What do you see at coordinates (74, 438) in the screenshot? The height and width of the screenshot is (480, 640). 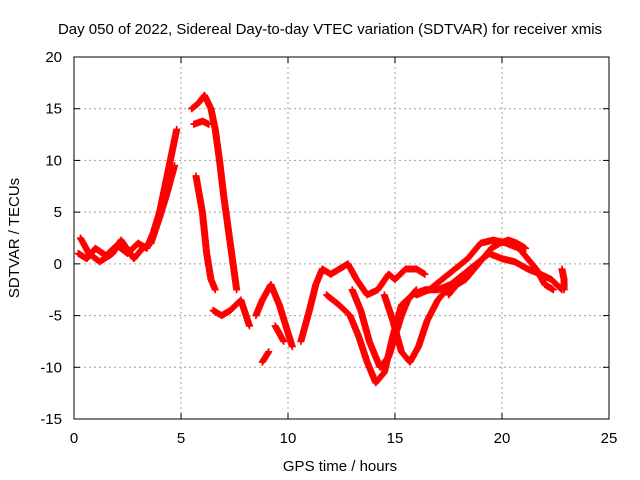 I see `x-tick-label: 0` at bounding box center [74, 438].